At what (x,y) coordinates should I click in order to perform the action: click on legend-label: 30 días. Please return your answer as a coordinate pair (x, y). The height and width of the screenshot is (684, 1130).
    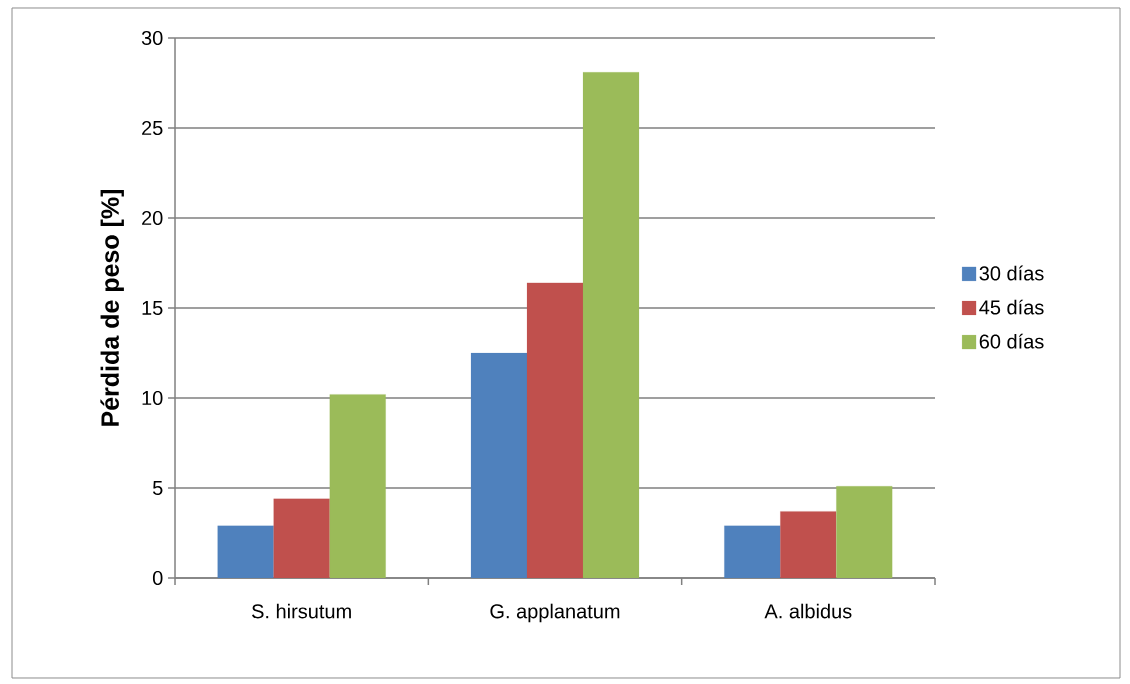
    Looking at the image, I should click on (1011, 273).